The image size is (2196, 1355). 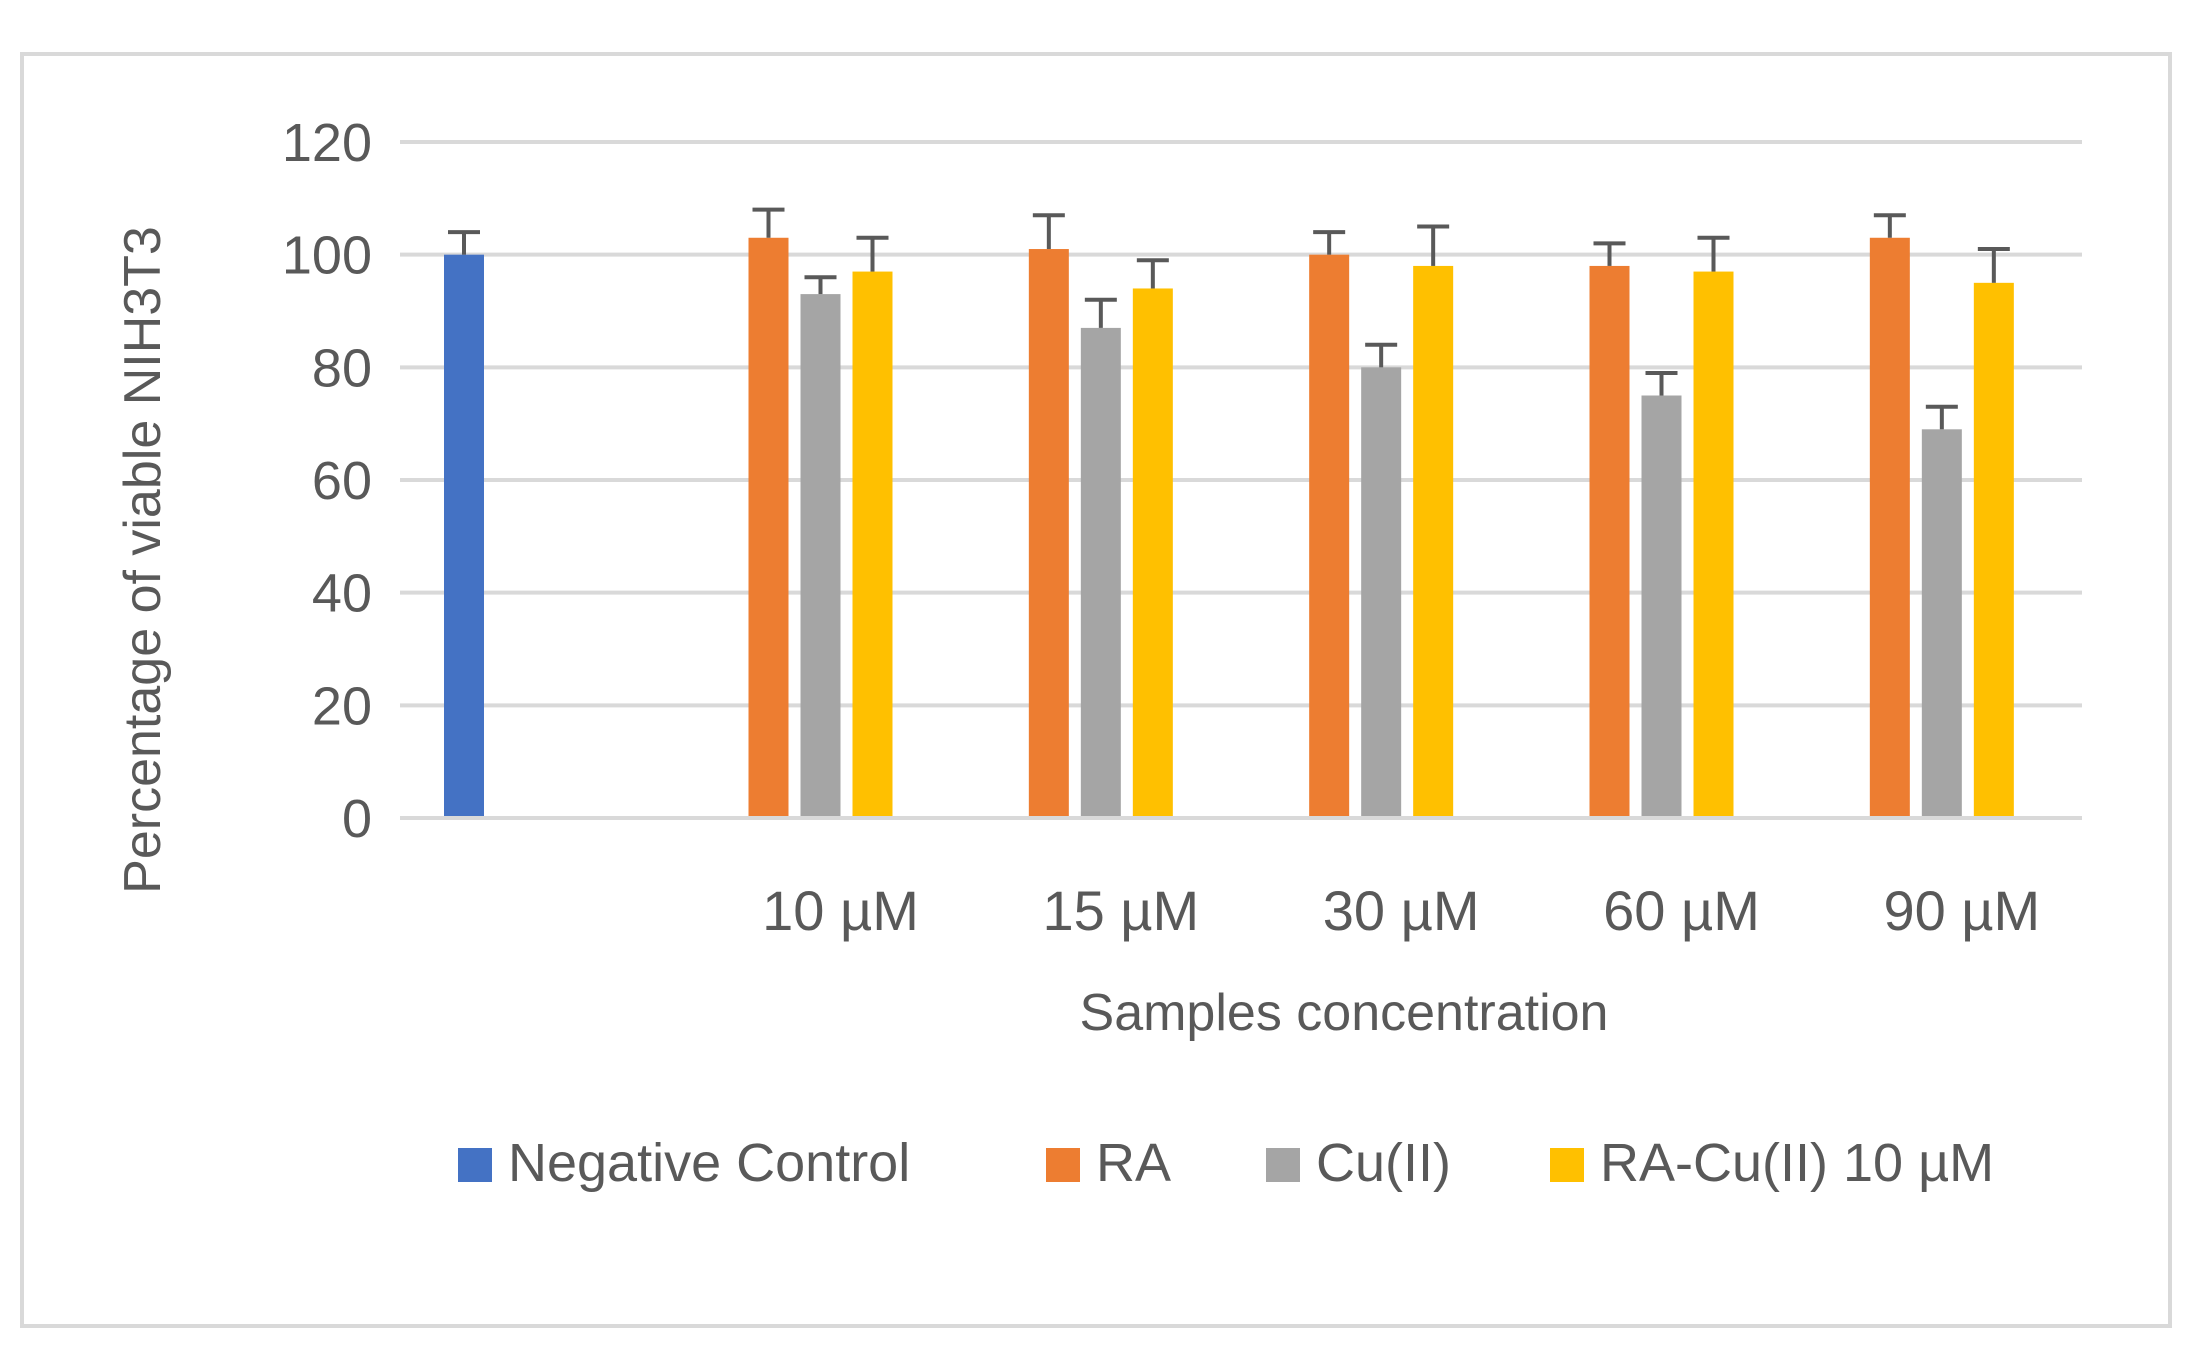 I want to click on bar-negative-control, so click(x=464, y=536).